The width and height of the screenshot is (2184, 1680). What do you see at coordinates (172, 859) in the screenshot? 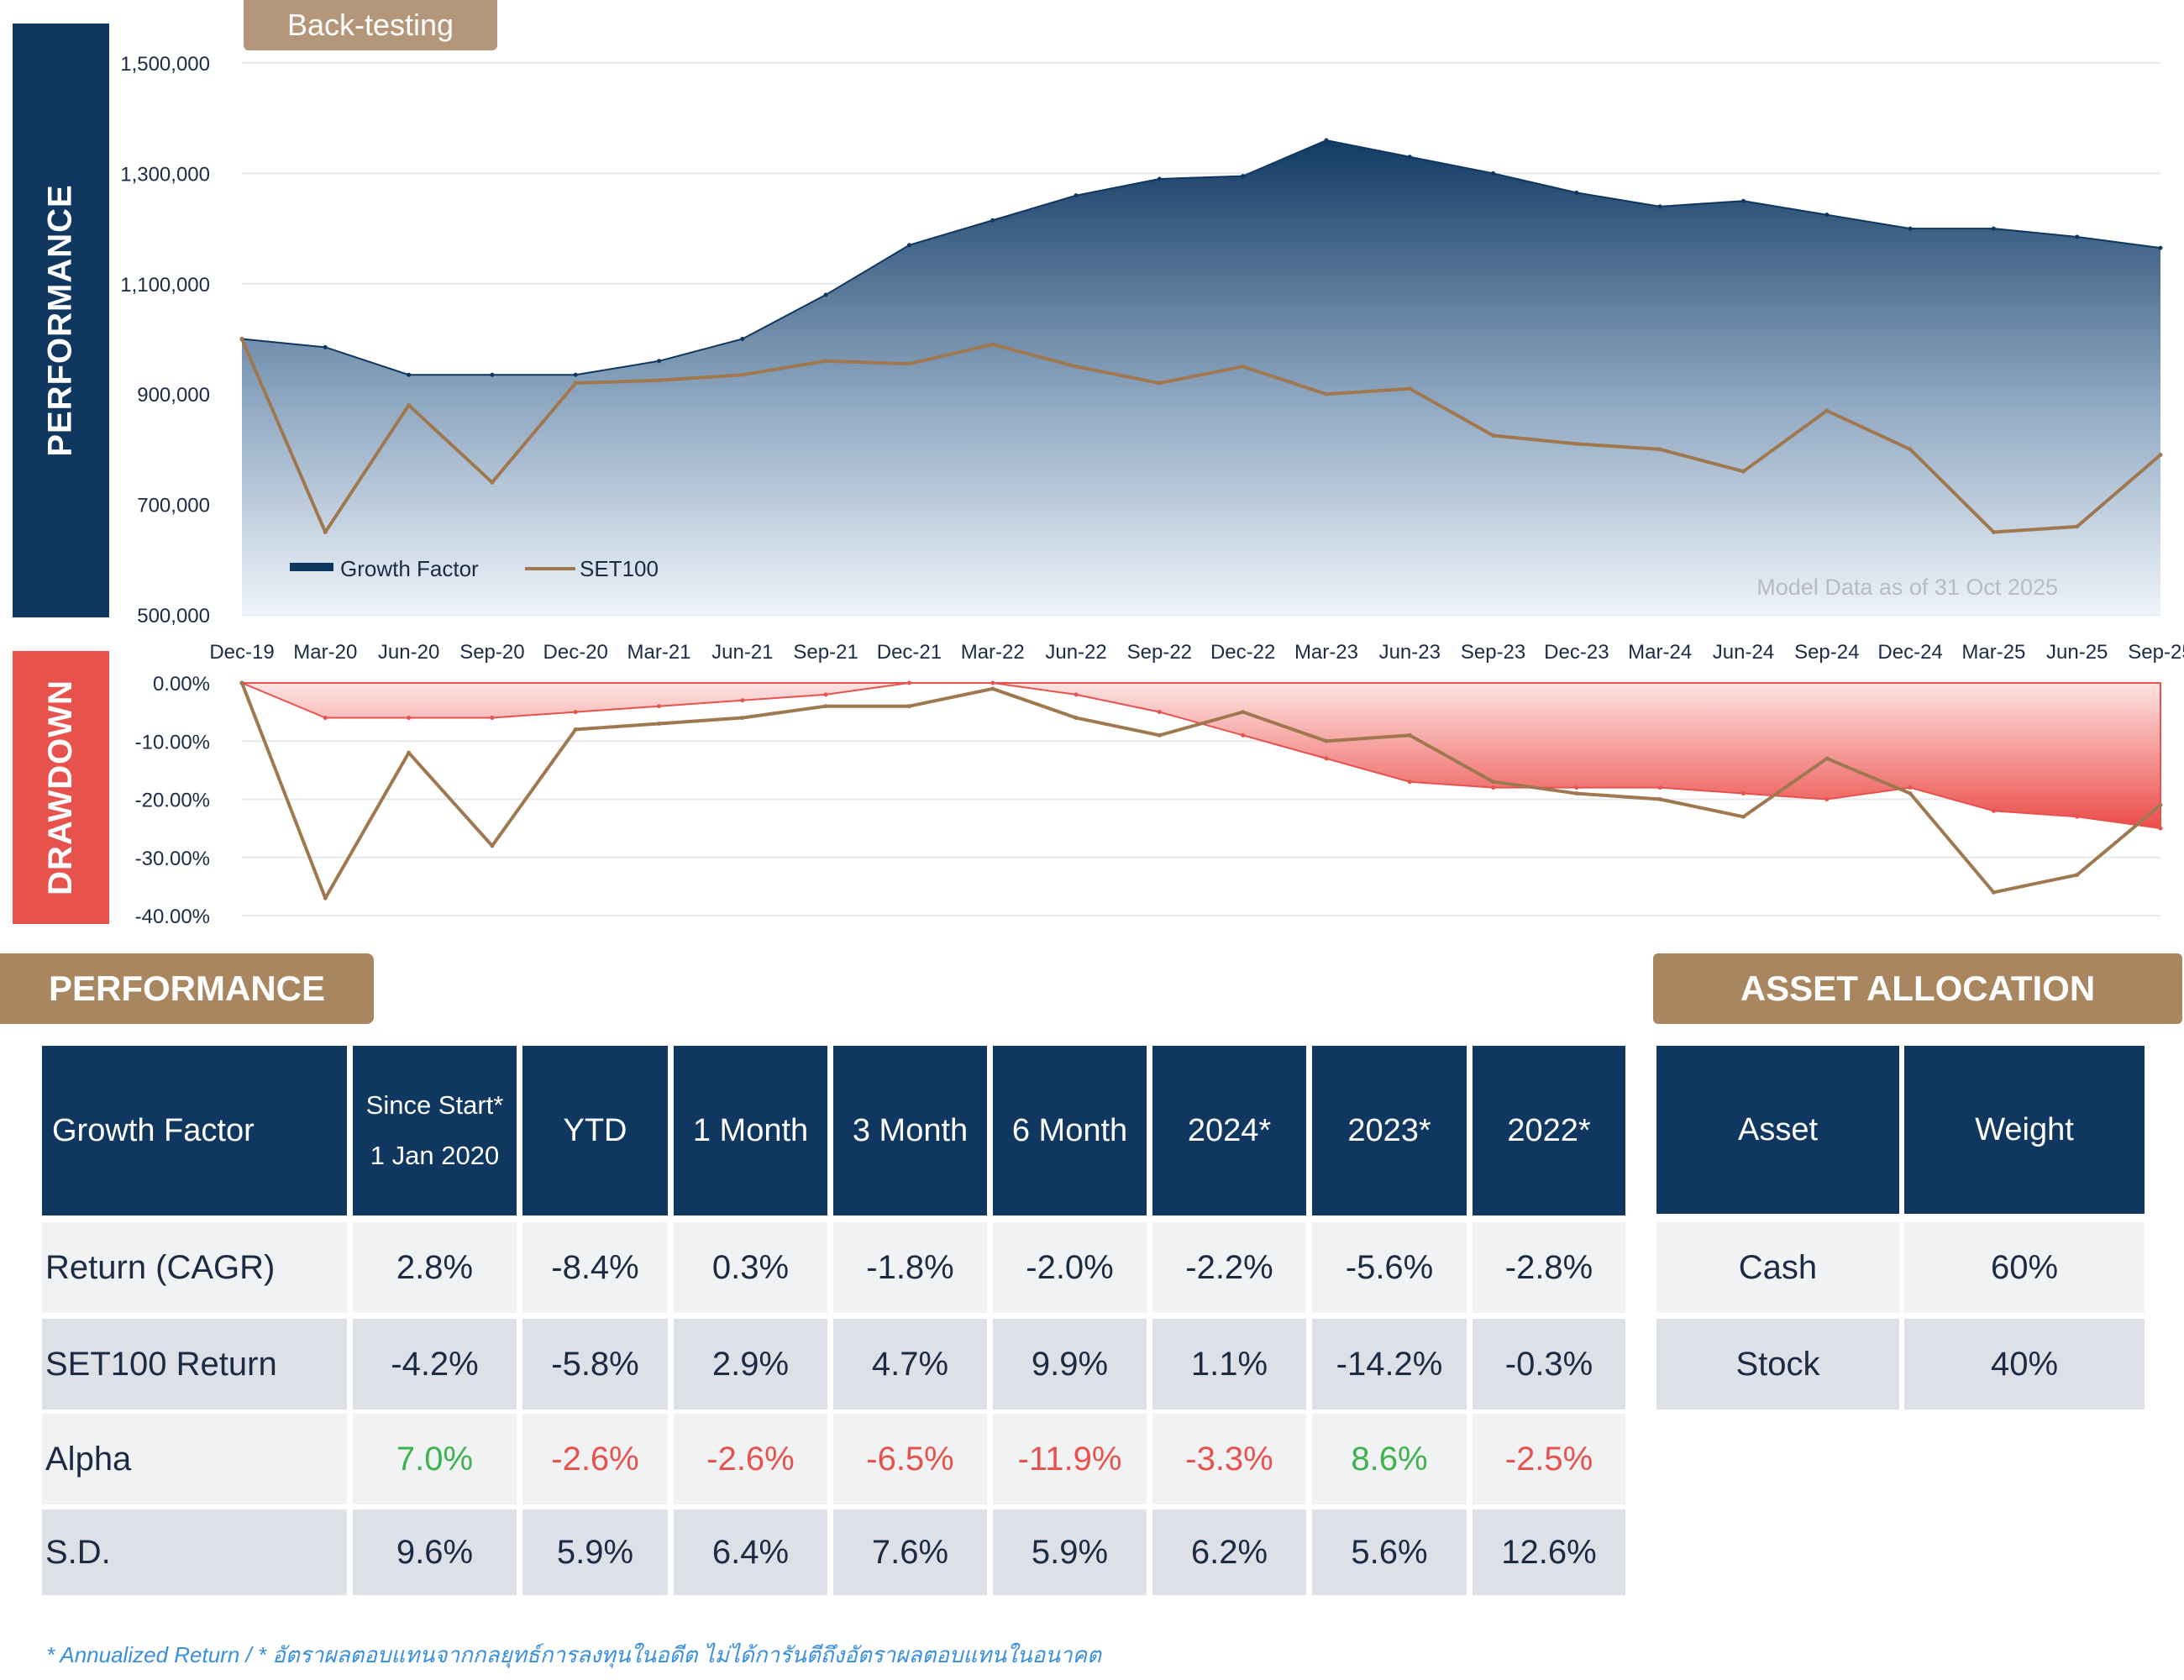
I see `dd-y-tick-label: -30.00%` at bounding box center [172, 859].